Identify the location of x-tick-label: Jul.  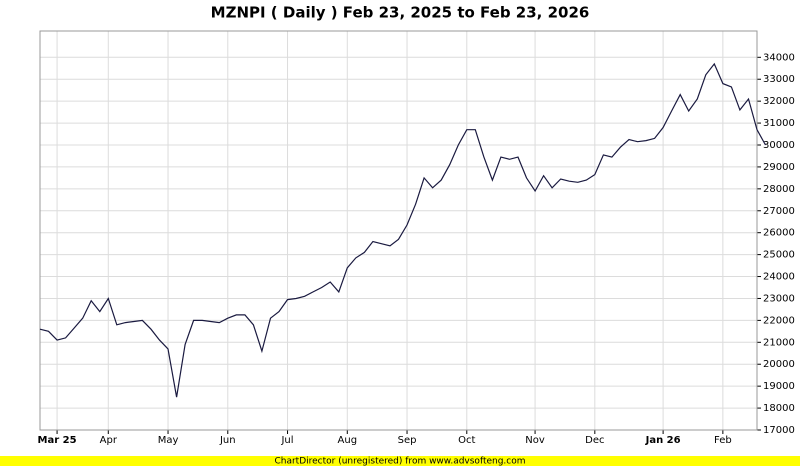
(286, 440).